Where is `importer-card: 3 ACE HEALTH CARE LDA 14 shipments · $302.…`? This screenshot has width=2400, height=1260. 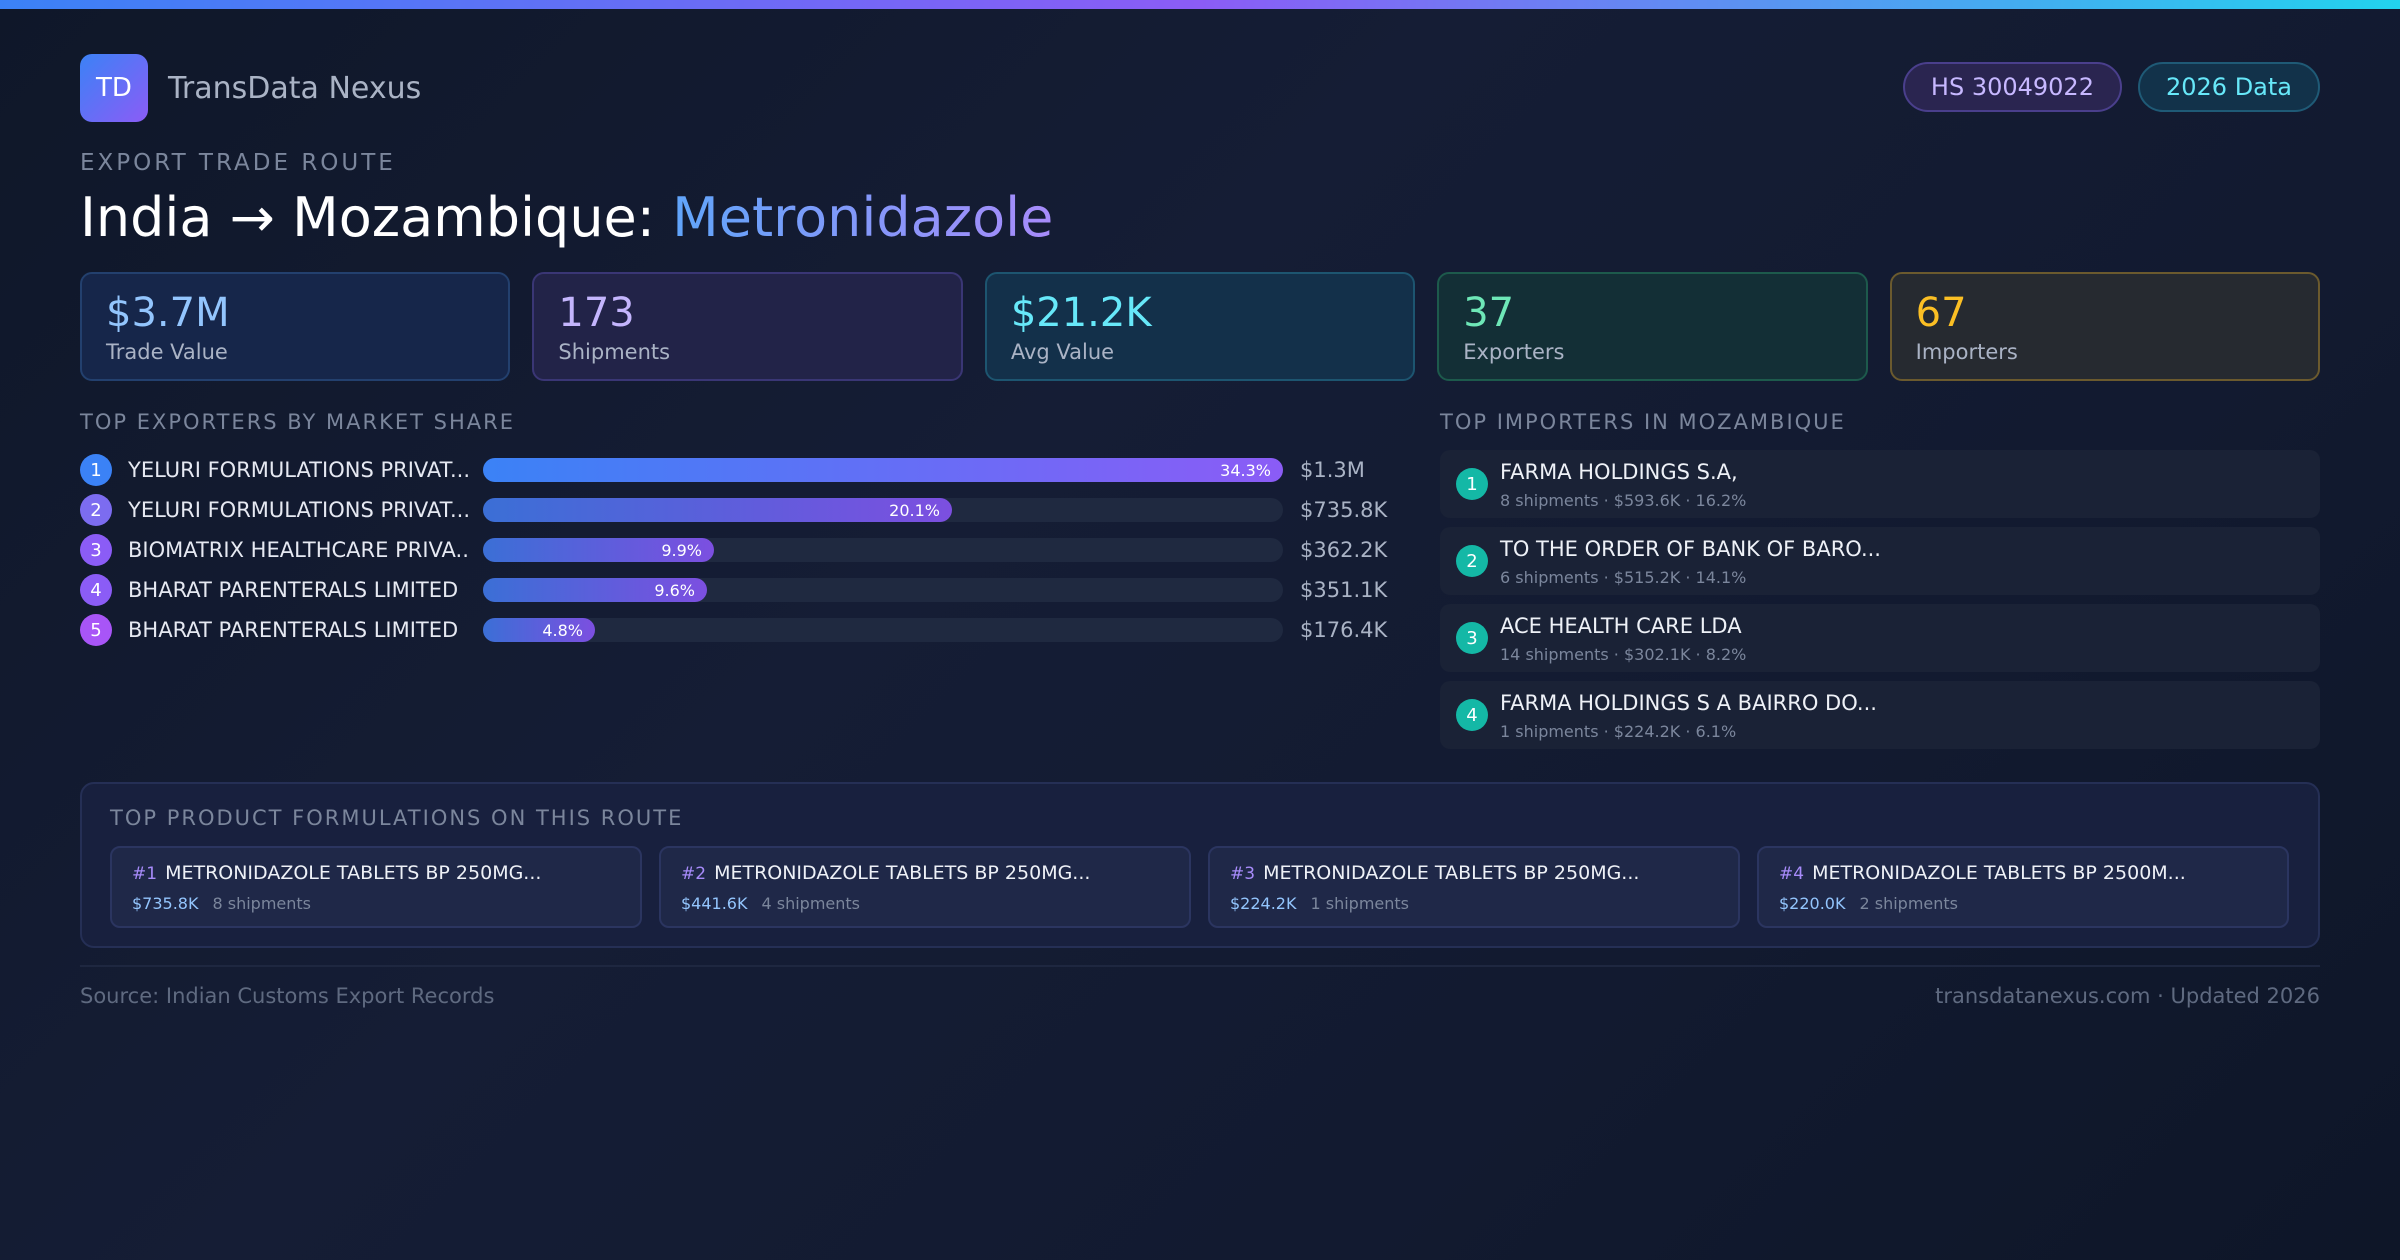
importer-card: 3 ACE HEALTH CARE LDA 14 shipments · $302.… is located at coordinates (1880, 638).